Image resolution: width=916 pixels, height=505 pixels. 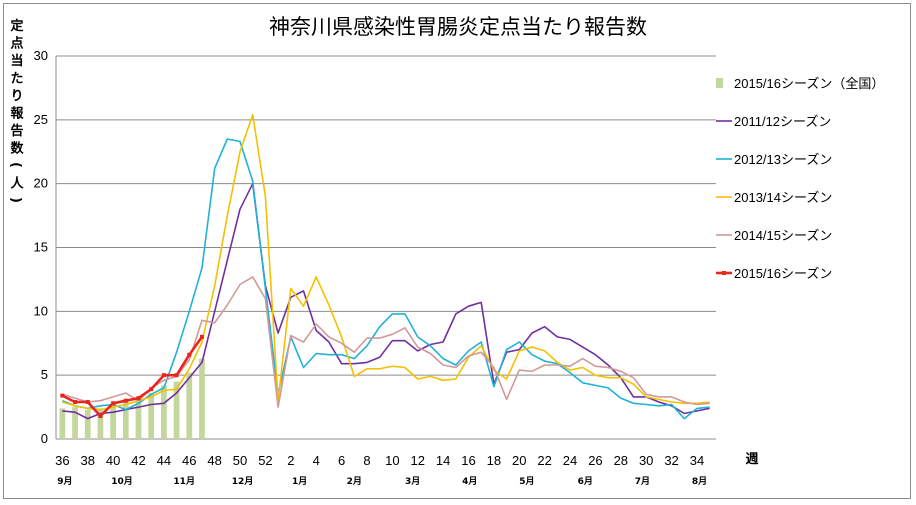 I want to click on legend-label: 2011/12シーズン, so click(x=782, y=121).